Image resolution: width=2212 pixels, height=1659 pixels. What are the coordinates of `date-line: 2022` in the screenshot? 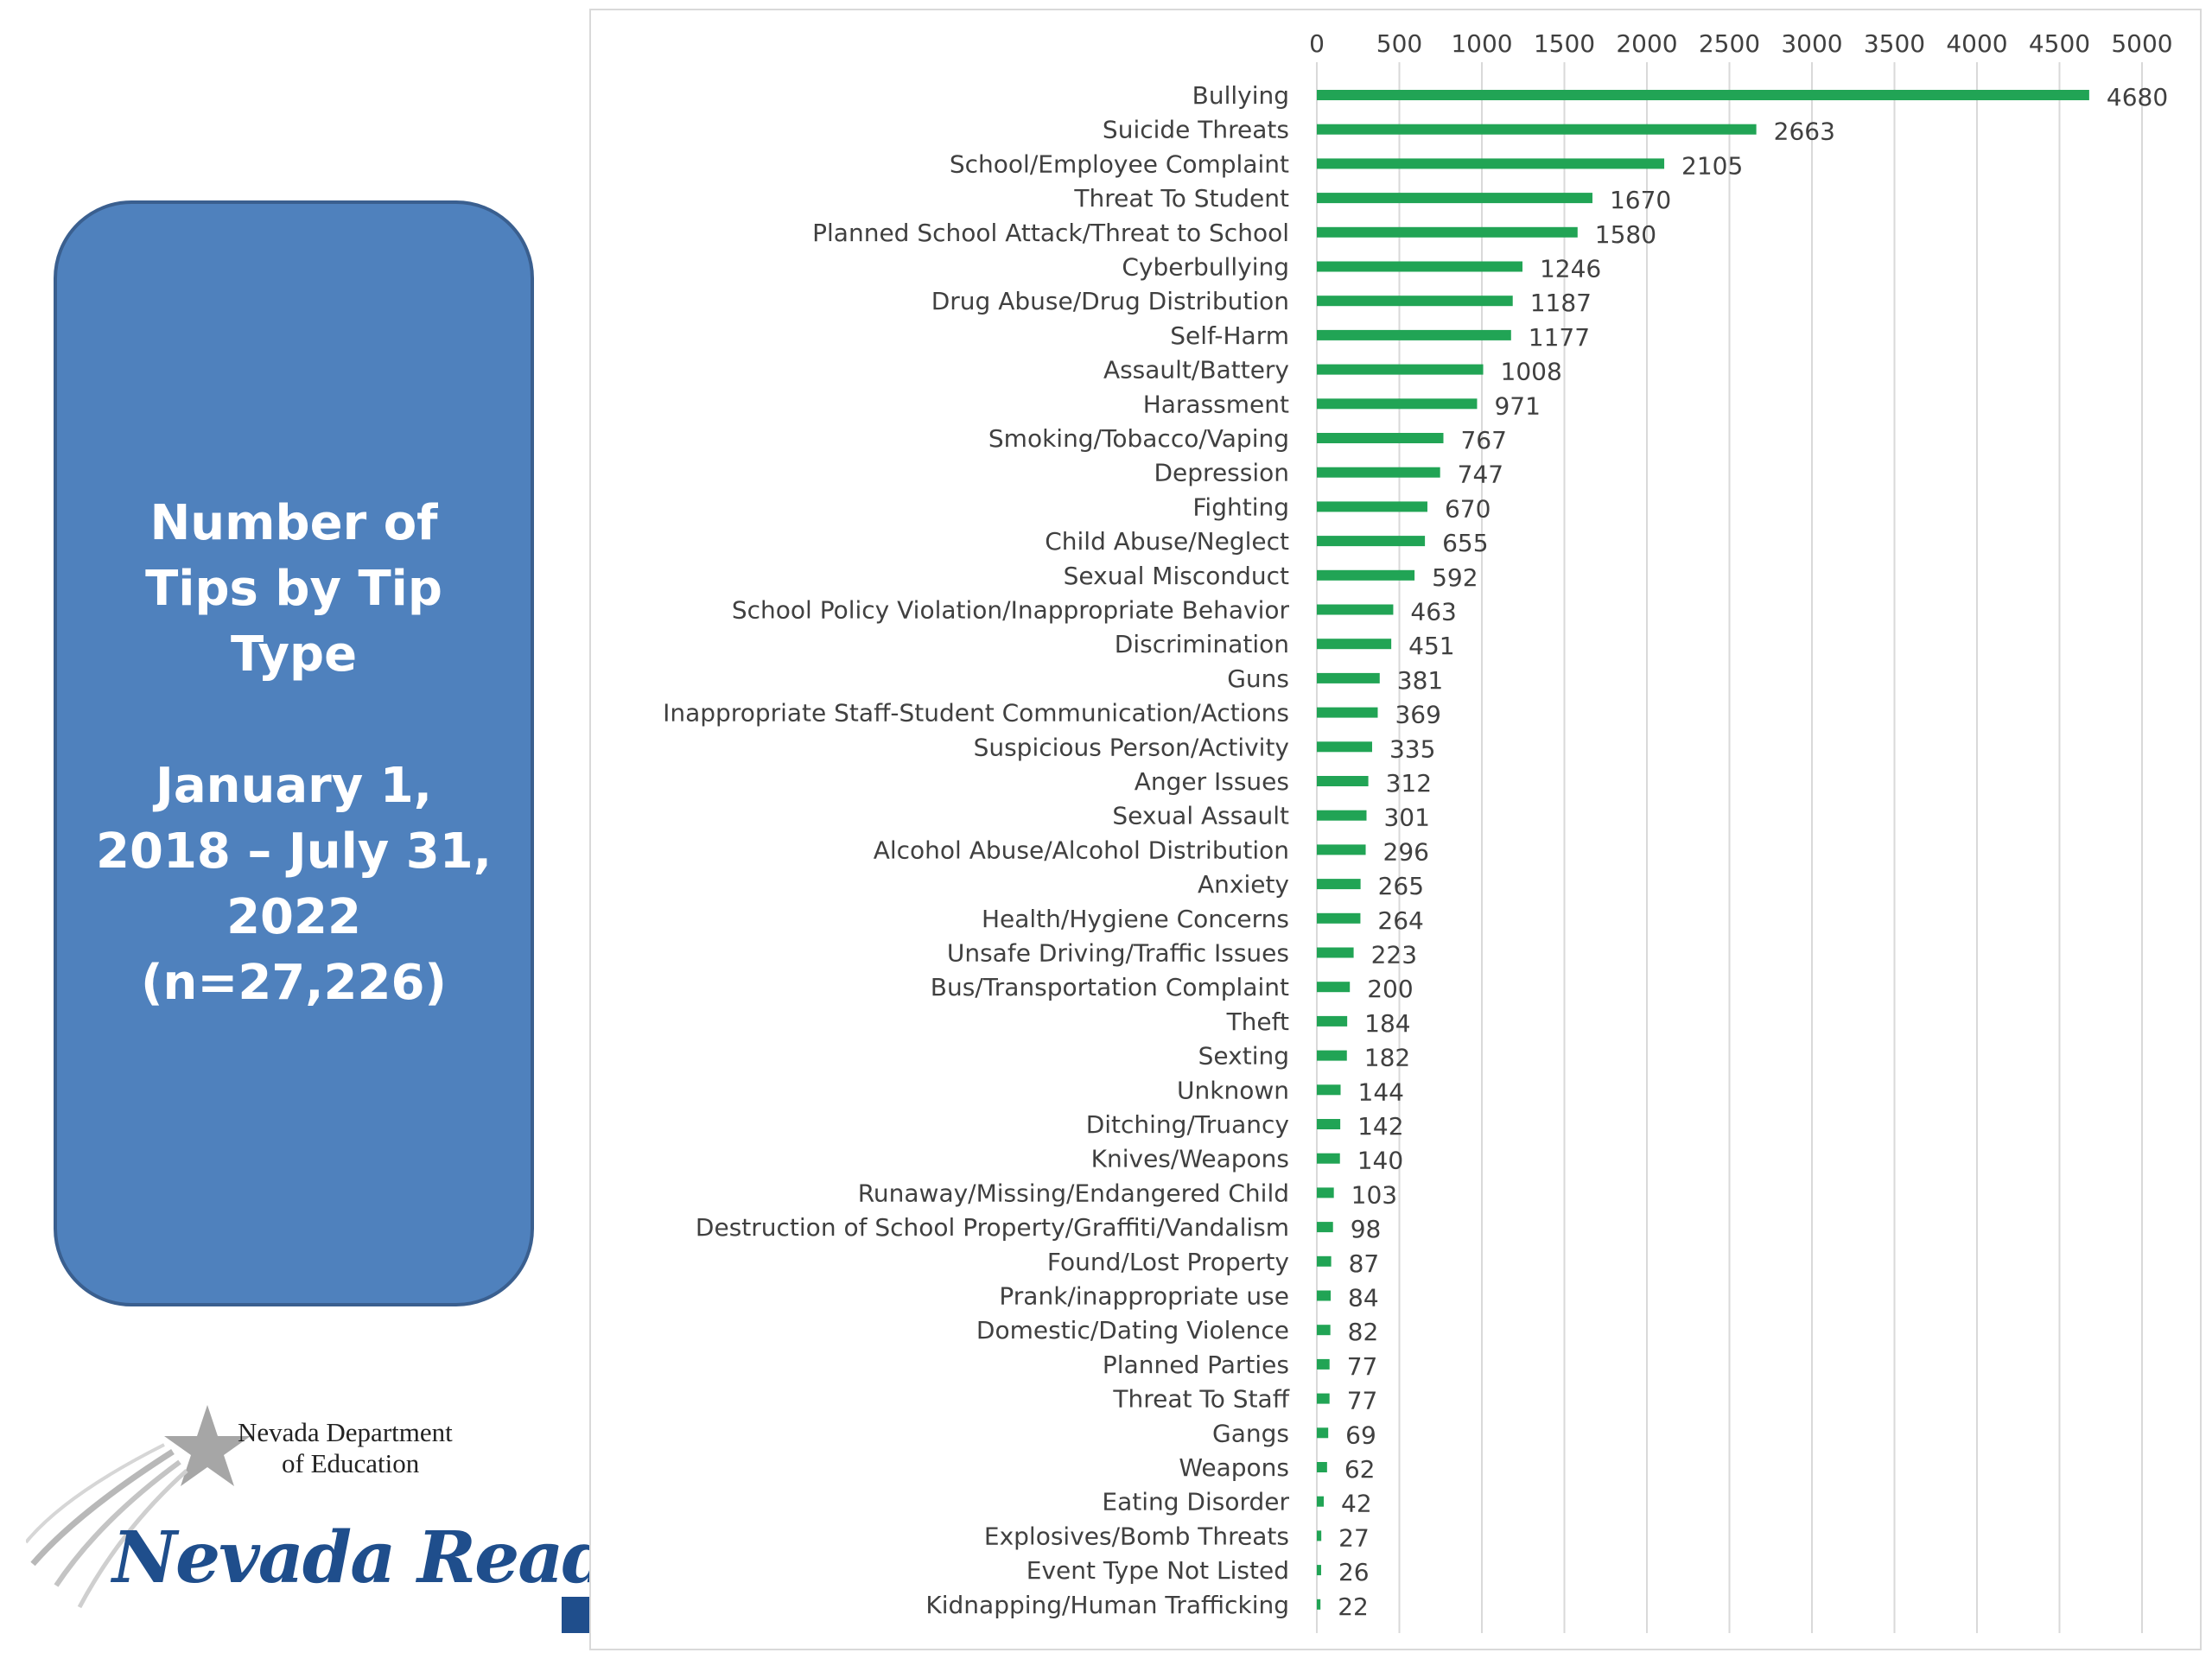 It's located at (293, 917).